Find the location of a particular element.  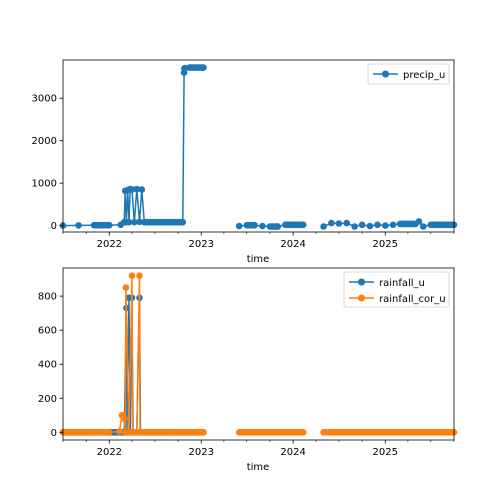

y-tick-label: 200 is located at coordinates (47, 399).